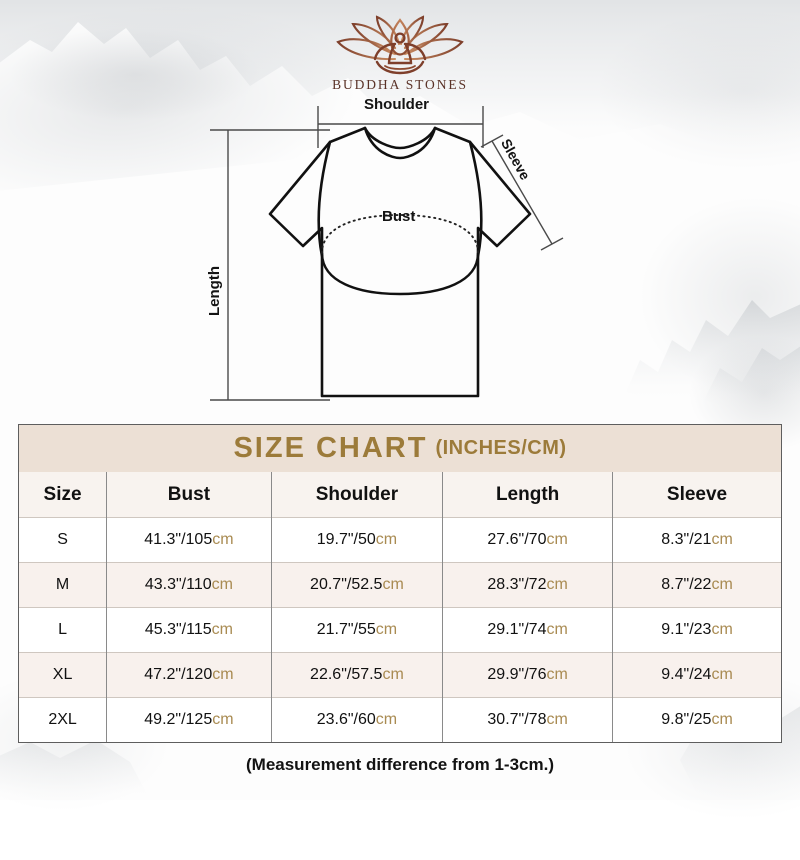 The image size is (800, 860). Describe the element at coordinates (189, 675) in the screenshot. I see `cell-bust: 47.2"/120cm` at that location.